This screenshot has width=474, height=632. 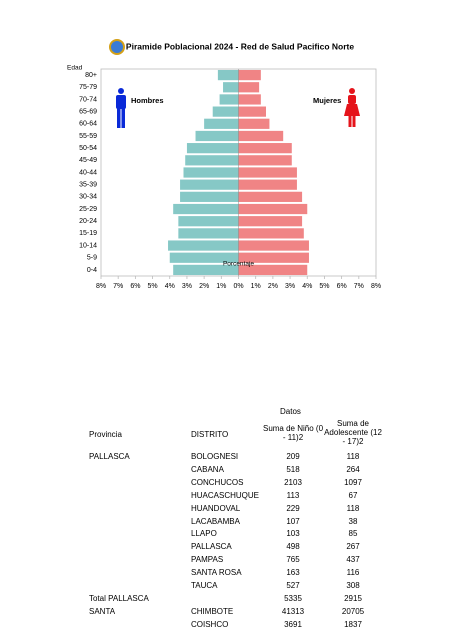 I want to click on cell-value: 113, so click(x=293, y=495).